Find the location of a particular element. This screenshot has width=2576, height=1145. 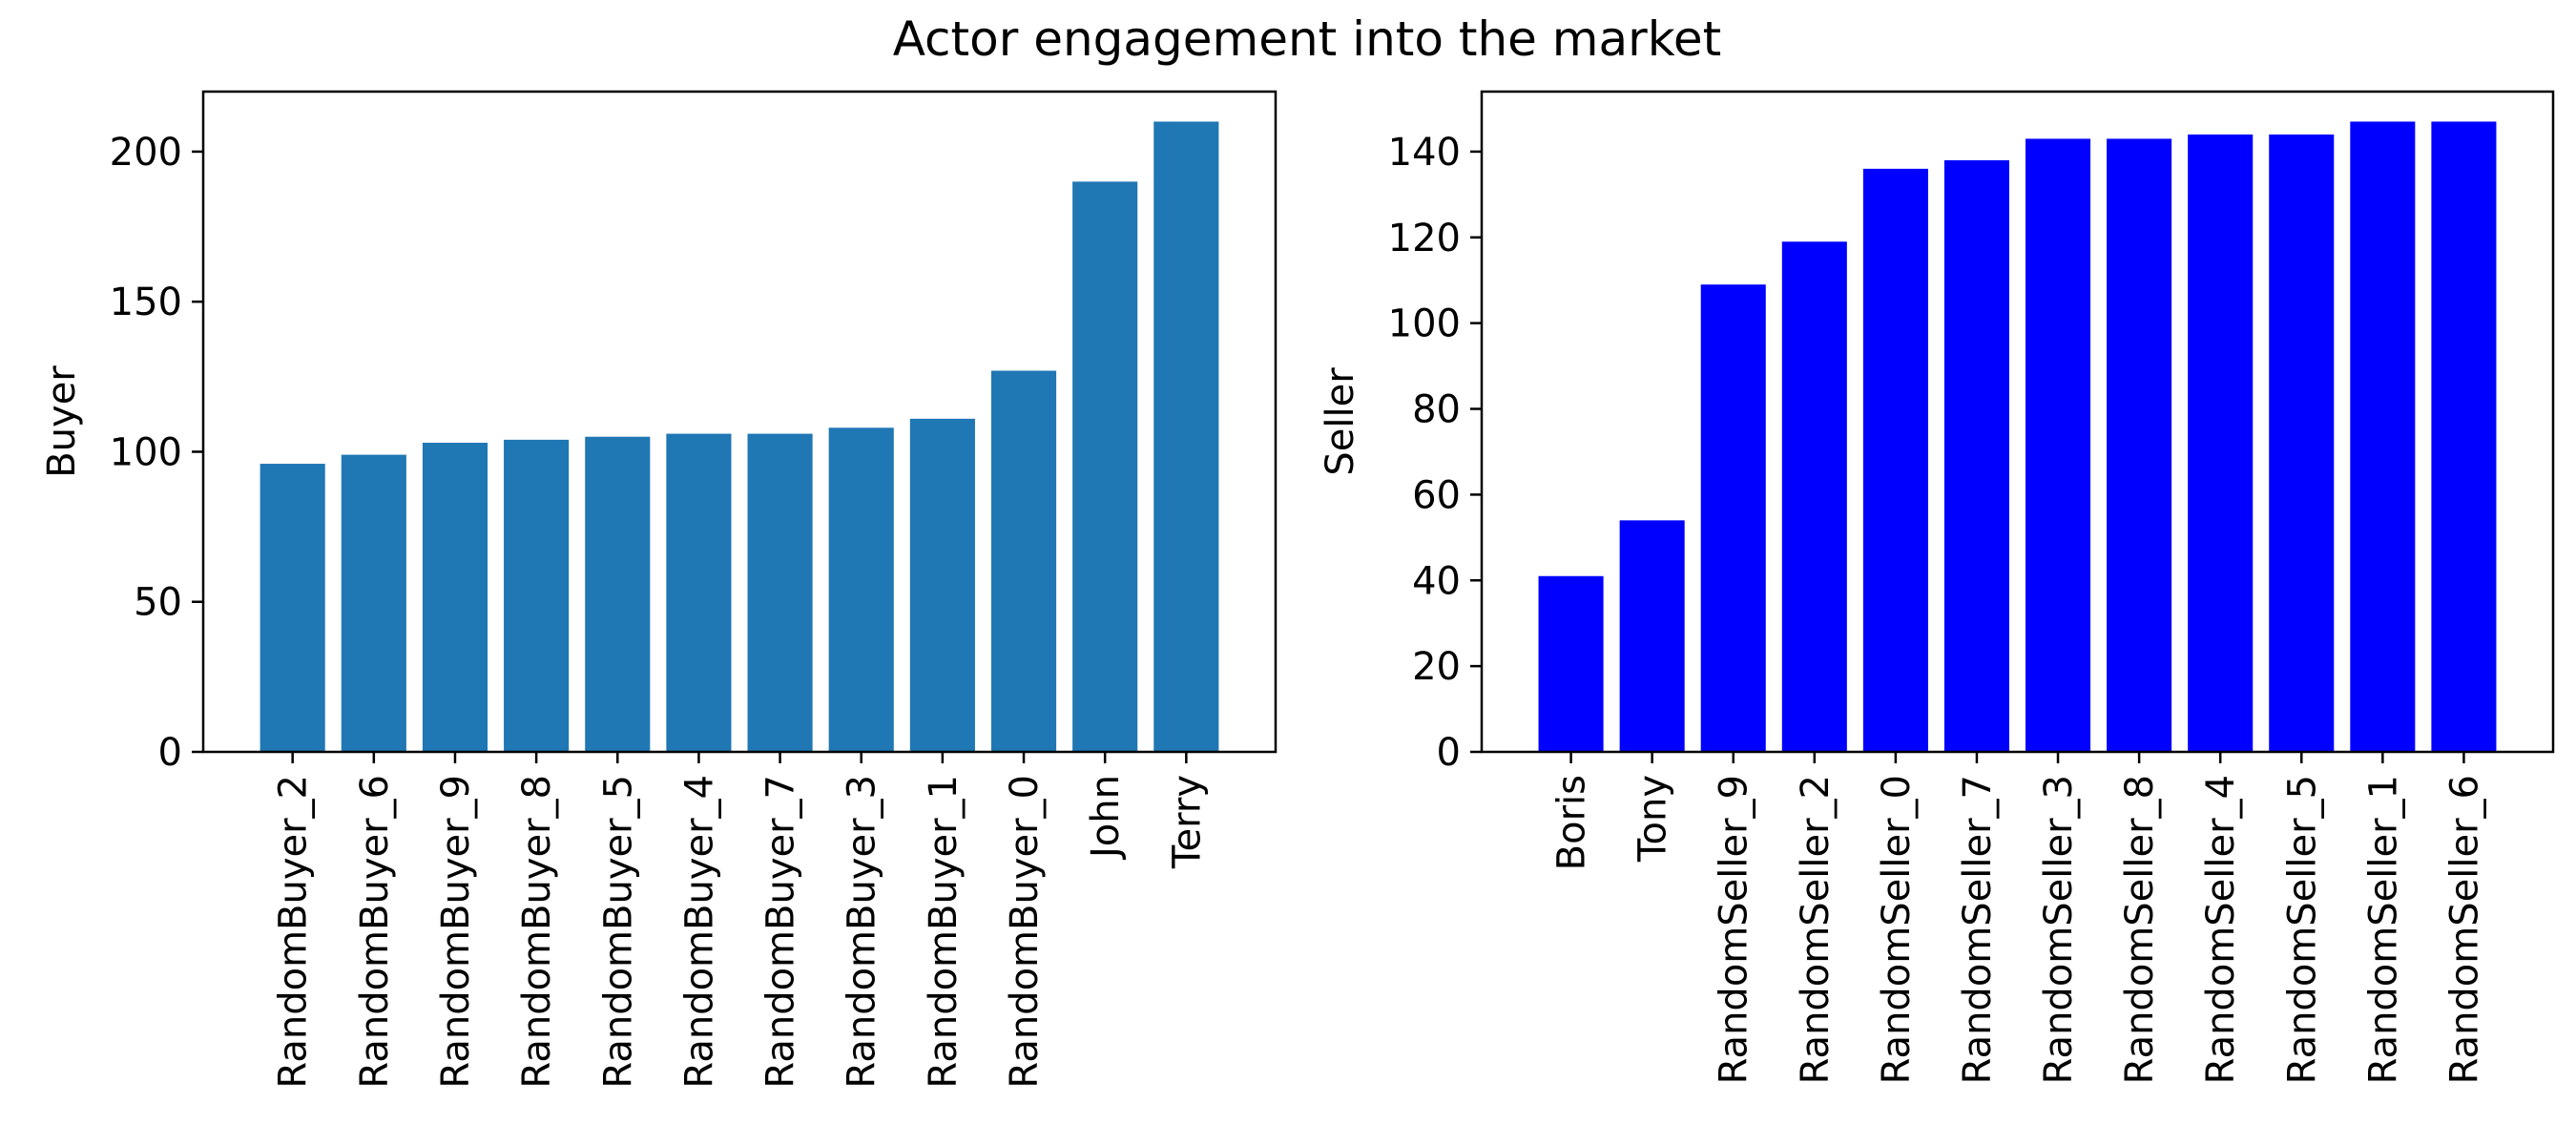

buyer-xtick-label-2: RandomBuyer_9 is located at coordinates (456, 932).